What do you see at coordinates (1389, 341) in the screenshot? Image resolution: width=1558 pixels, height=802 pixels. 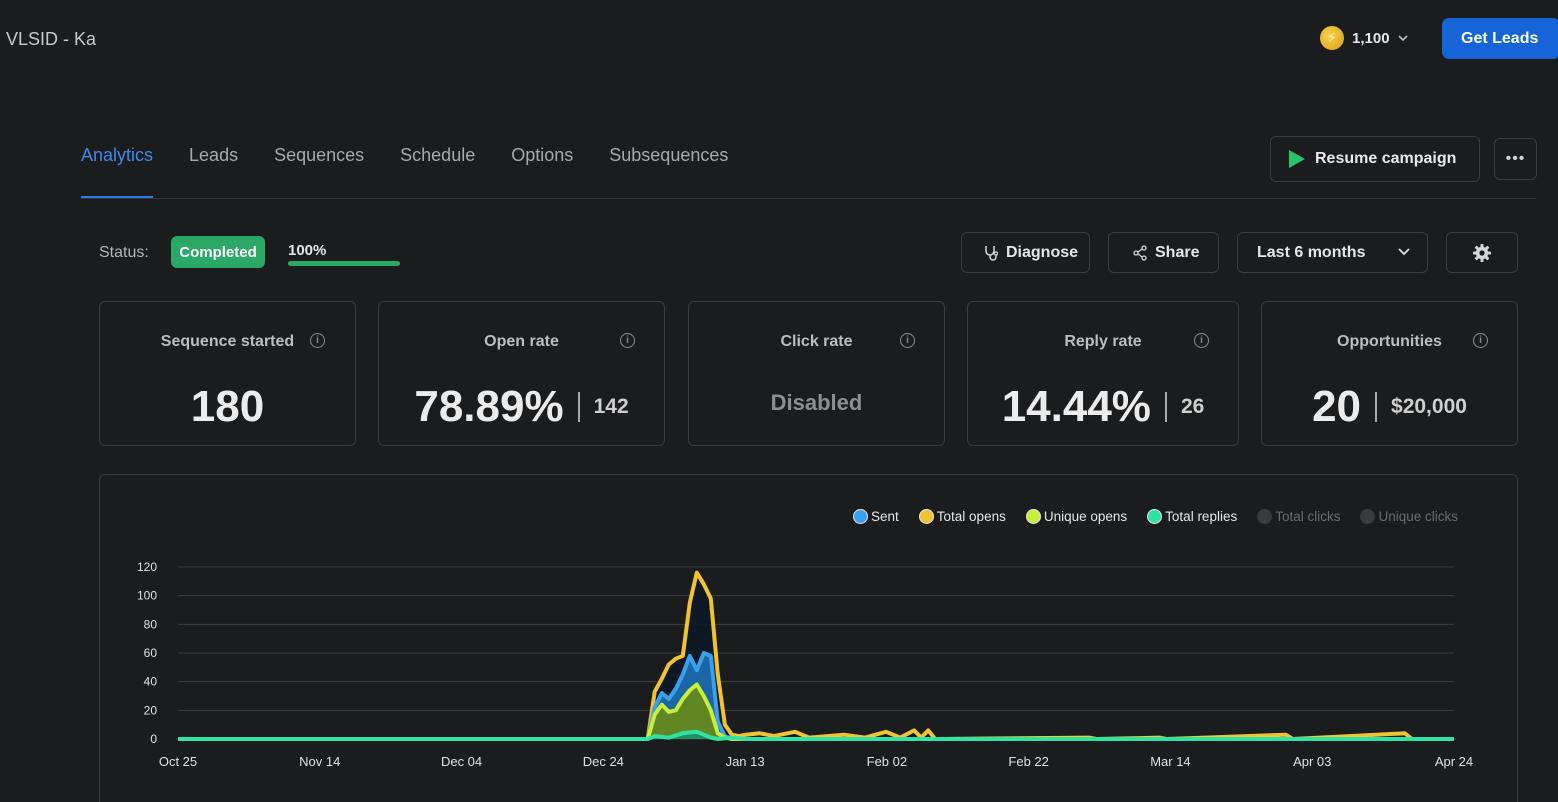 I see `card-title: Opportunities` at bounding box center [1389, 341].